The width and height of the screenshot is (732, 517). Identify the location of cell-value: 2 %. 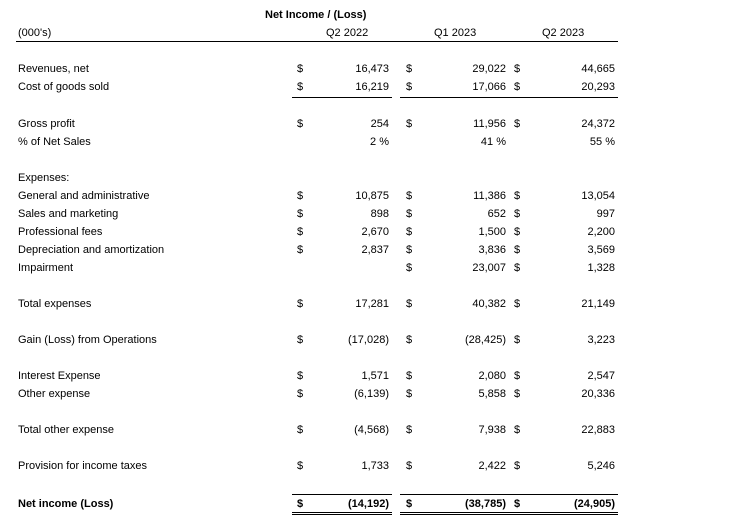
(379, 142).